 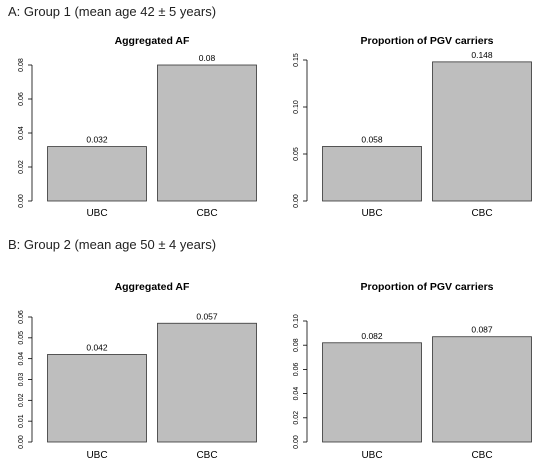 I want to click on bar-value-label: 0.042, so click(x=97, y=348).